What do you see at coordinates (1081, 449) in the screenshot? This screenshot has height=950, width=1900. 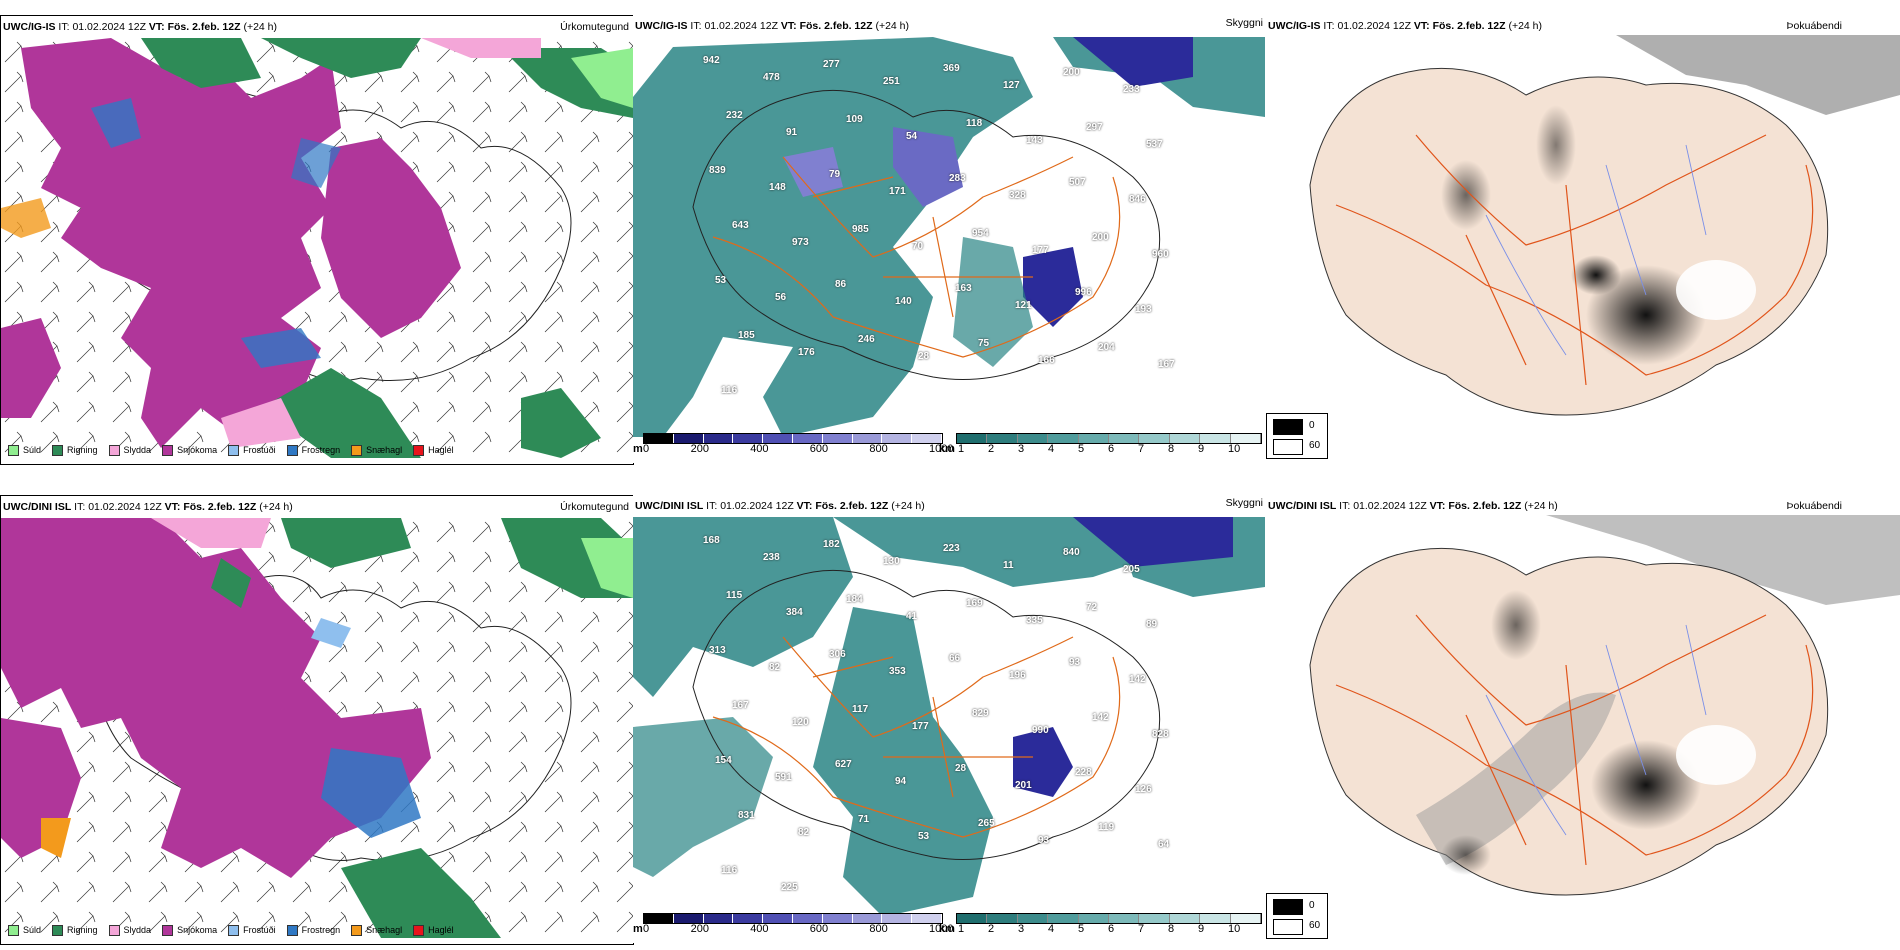 I see `colorbar-tick-label: 5` at bounding box center [1081, 449].